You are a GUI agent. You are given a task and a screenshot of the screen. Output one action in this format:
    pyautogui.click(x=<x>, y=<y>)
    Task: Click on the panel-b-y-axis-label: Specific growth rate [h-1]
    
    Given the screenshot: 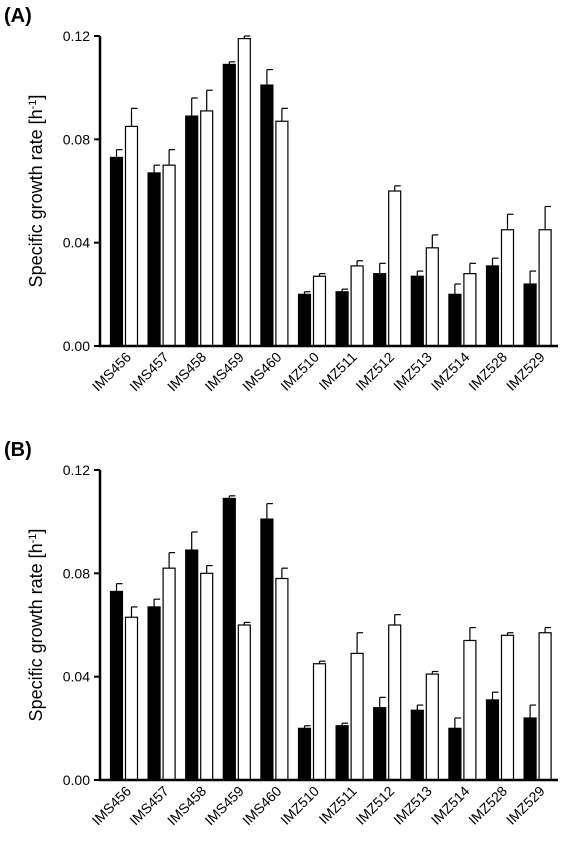 What is the action you would take?
    pyautogui.click(x=36, y=625)
    